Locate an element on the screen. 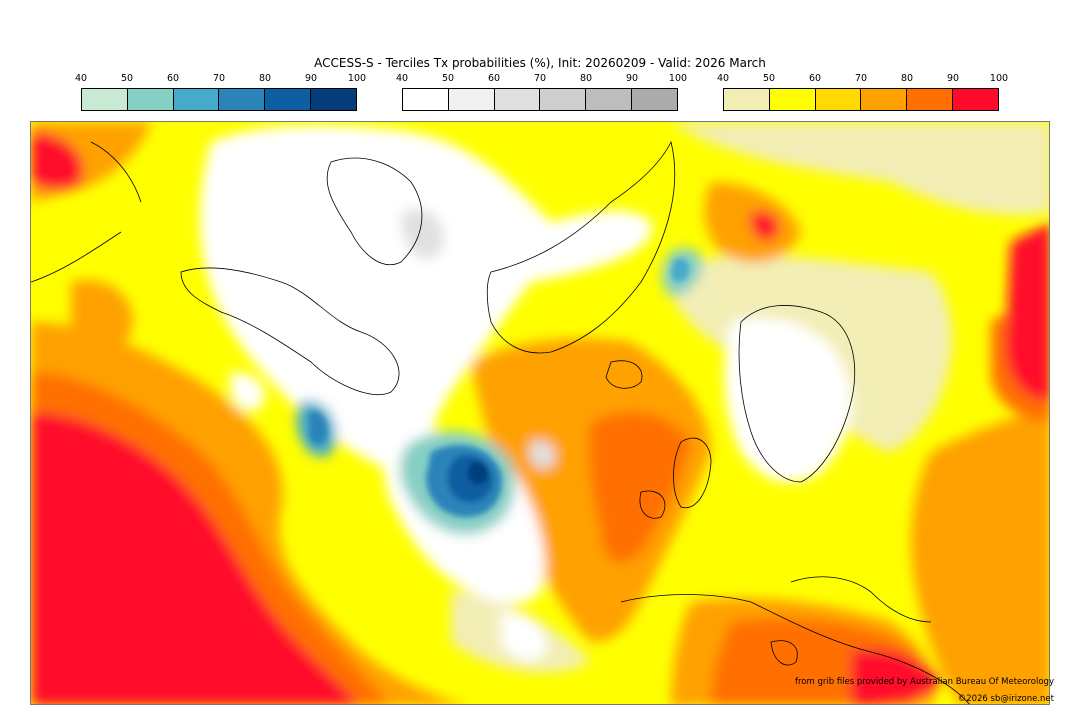 This screenshot has height=718, width=1080. copyright-text: ©2026 sb@irizone.net is located at coordinates (1005, 699).